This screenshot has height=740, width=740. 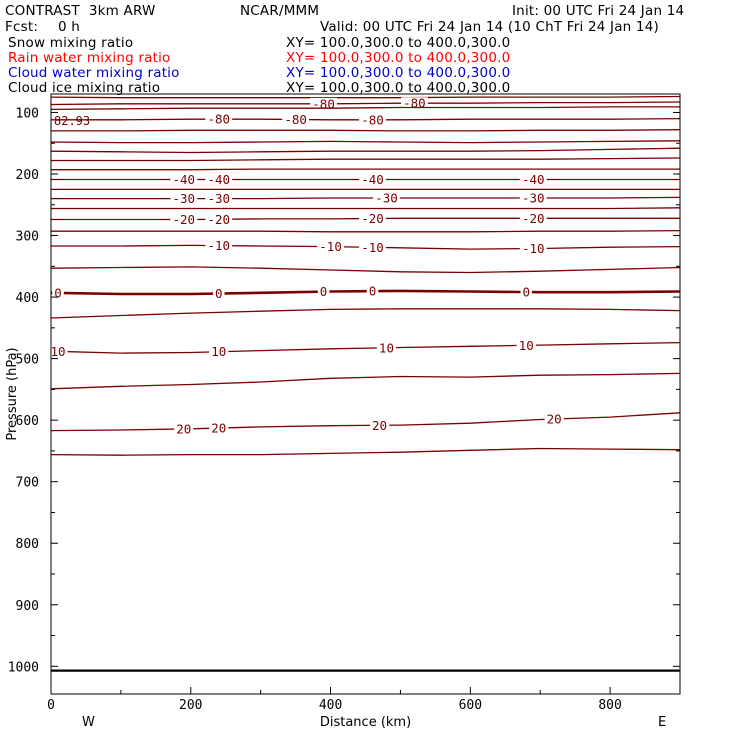 I want to click on x-axis-label: Distance (km), so click(x=365, y=722).